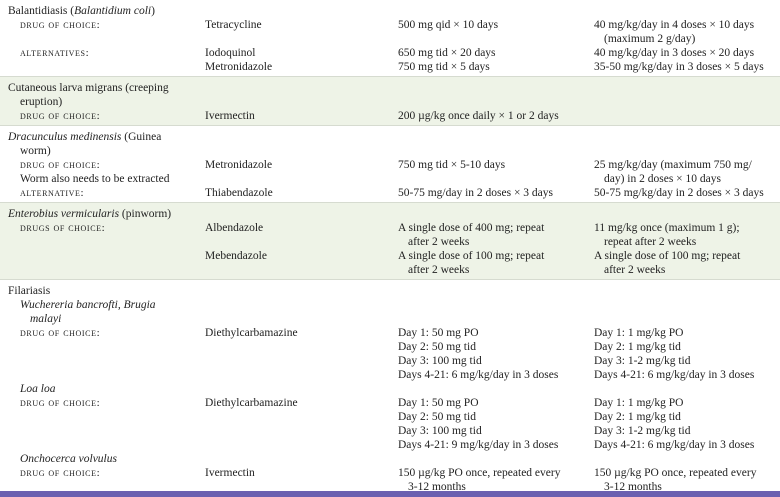  I want to click on condition-label: worm), so click(35, 151).